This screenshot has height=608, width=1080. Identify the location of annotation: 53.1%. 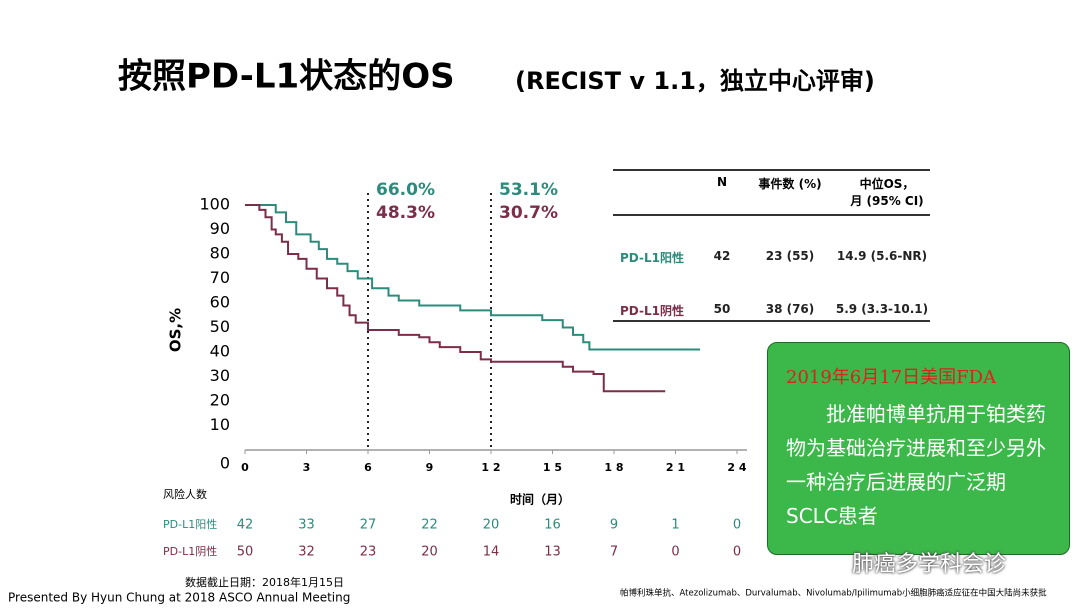
(528, 190).